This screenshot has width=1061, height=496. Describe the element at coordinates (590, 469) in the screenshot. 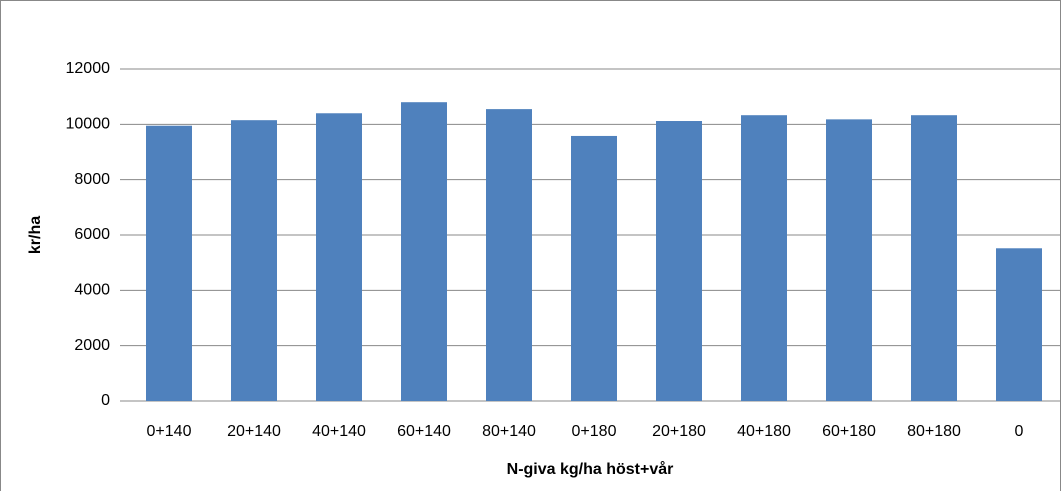

I see `x-axis-title: N-giva kg/ha höst+vår` at that location.